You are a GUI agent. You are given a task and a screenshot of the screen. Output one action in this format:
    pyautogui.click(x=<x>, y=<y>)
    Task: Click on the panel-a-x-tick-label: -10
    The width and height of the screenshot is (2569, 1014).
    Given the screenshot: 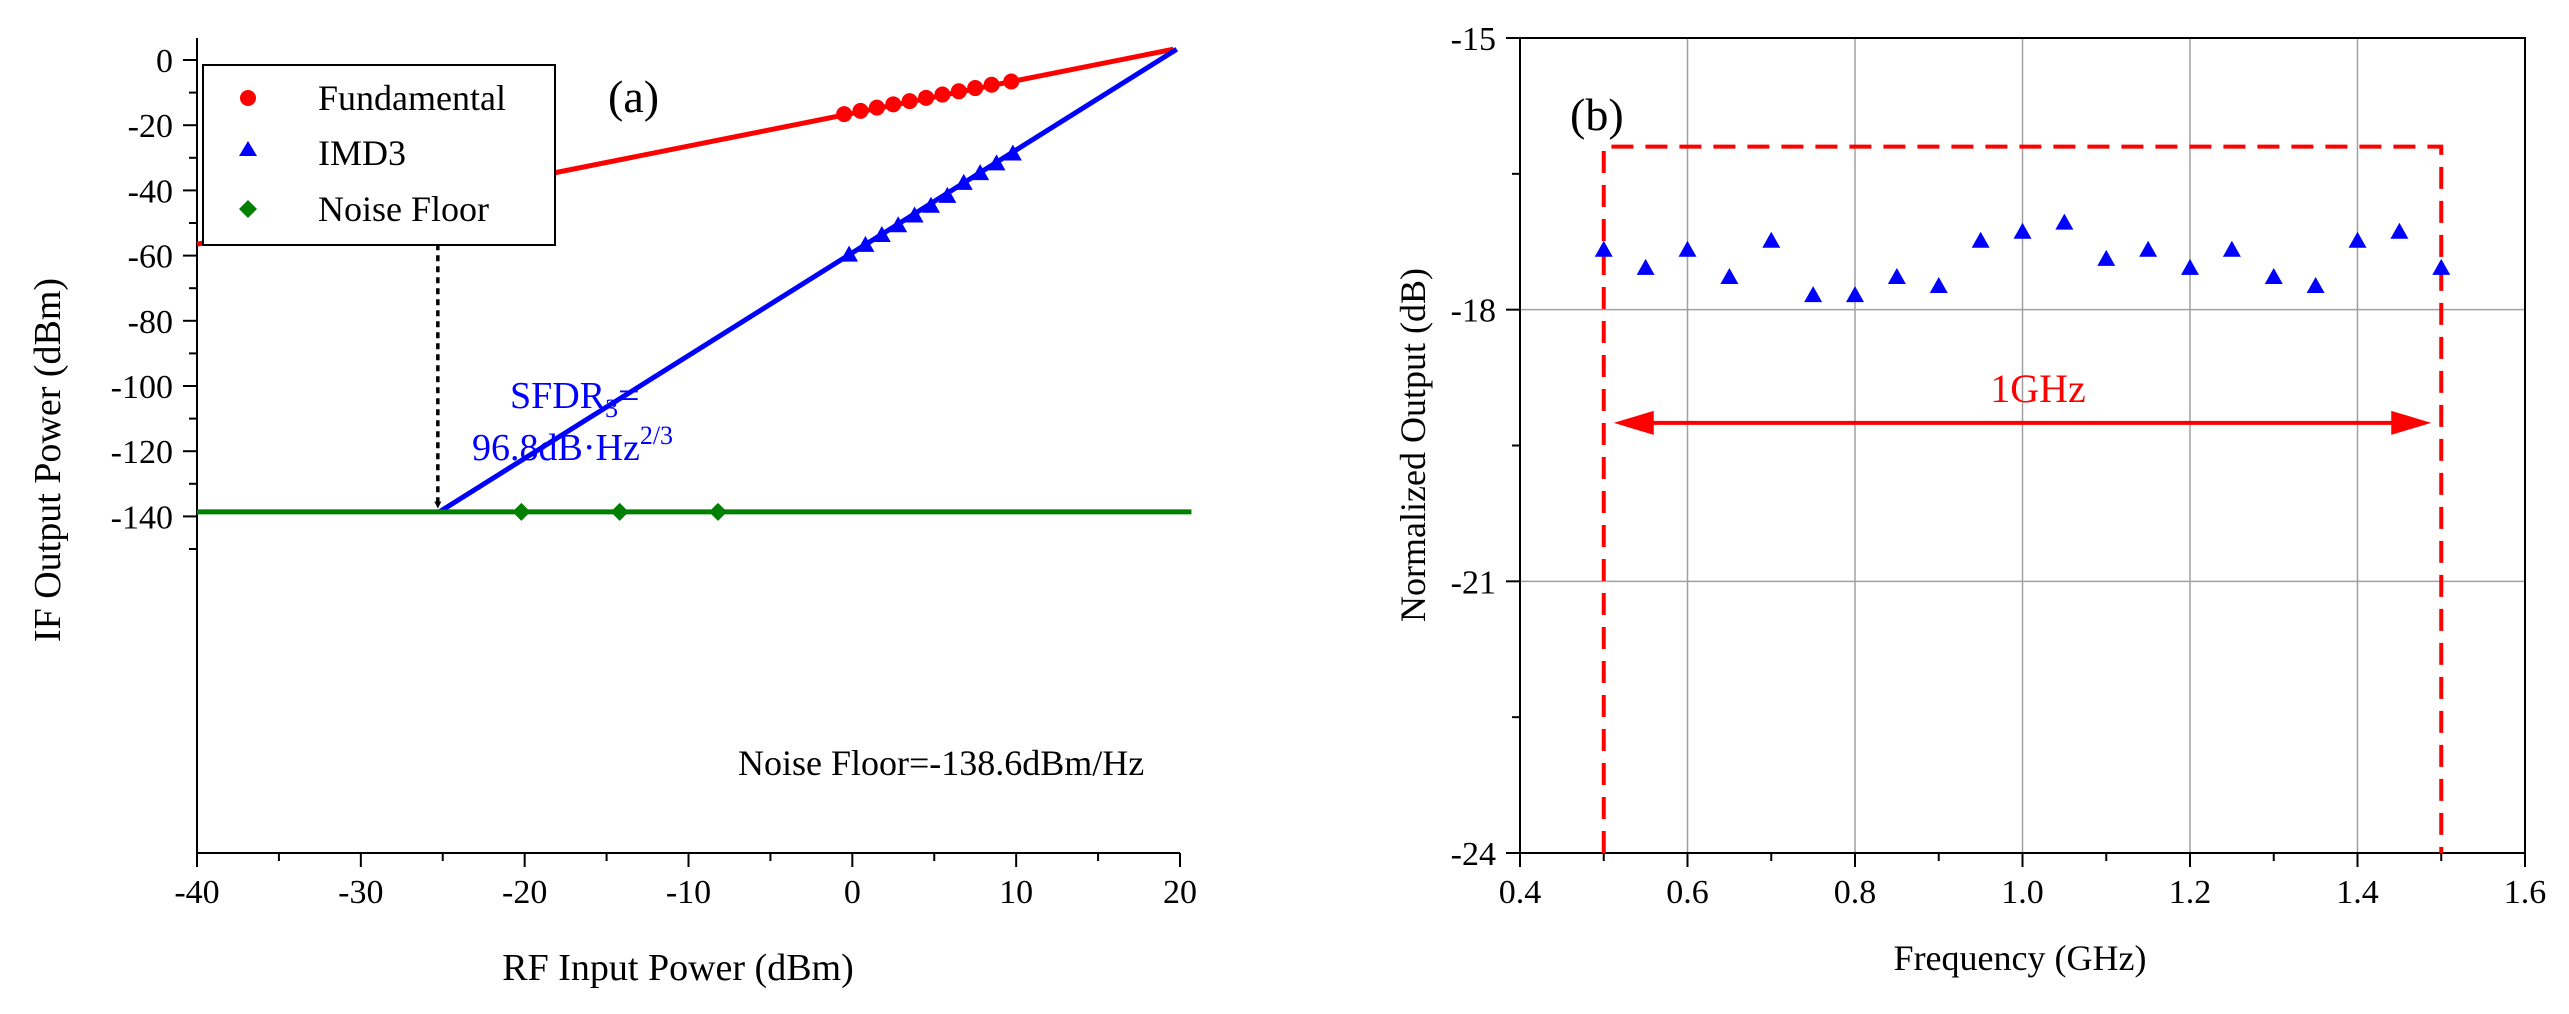 What is the action you would take?
    pyautogui.click(x=688, y=892)
    